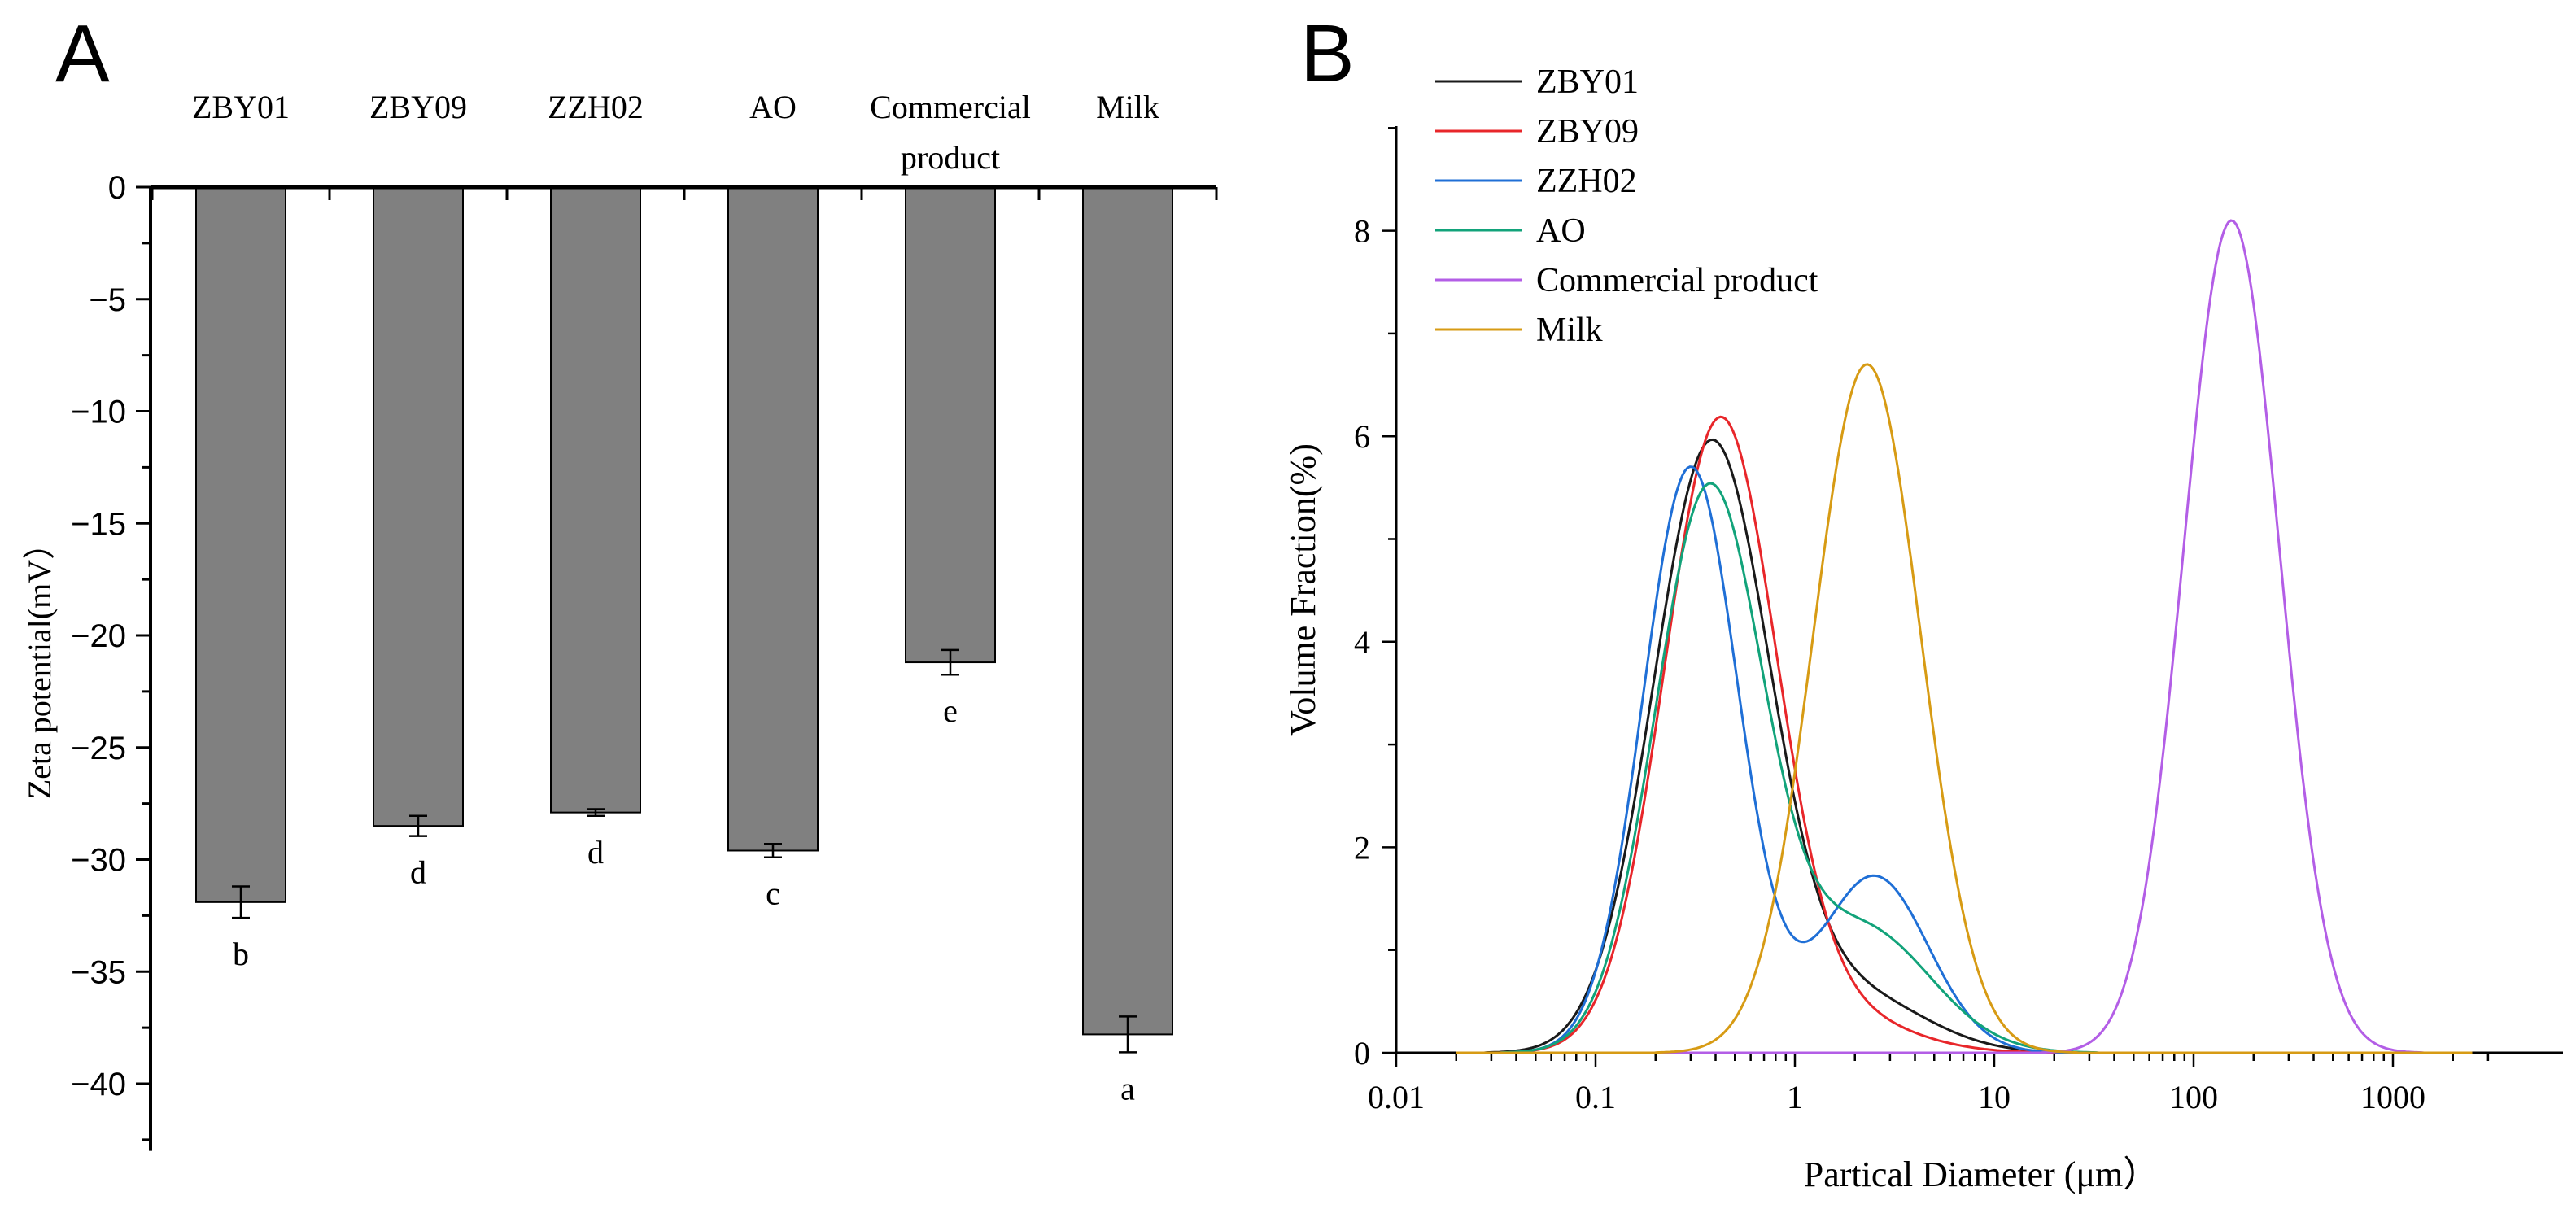 This screenshot has width=2576, height=1209. I want to click on x-tick-label: 10, so click(1994, 1097).